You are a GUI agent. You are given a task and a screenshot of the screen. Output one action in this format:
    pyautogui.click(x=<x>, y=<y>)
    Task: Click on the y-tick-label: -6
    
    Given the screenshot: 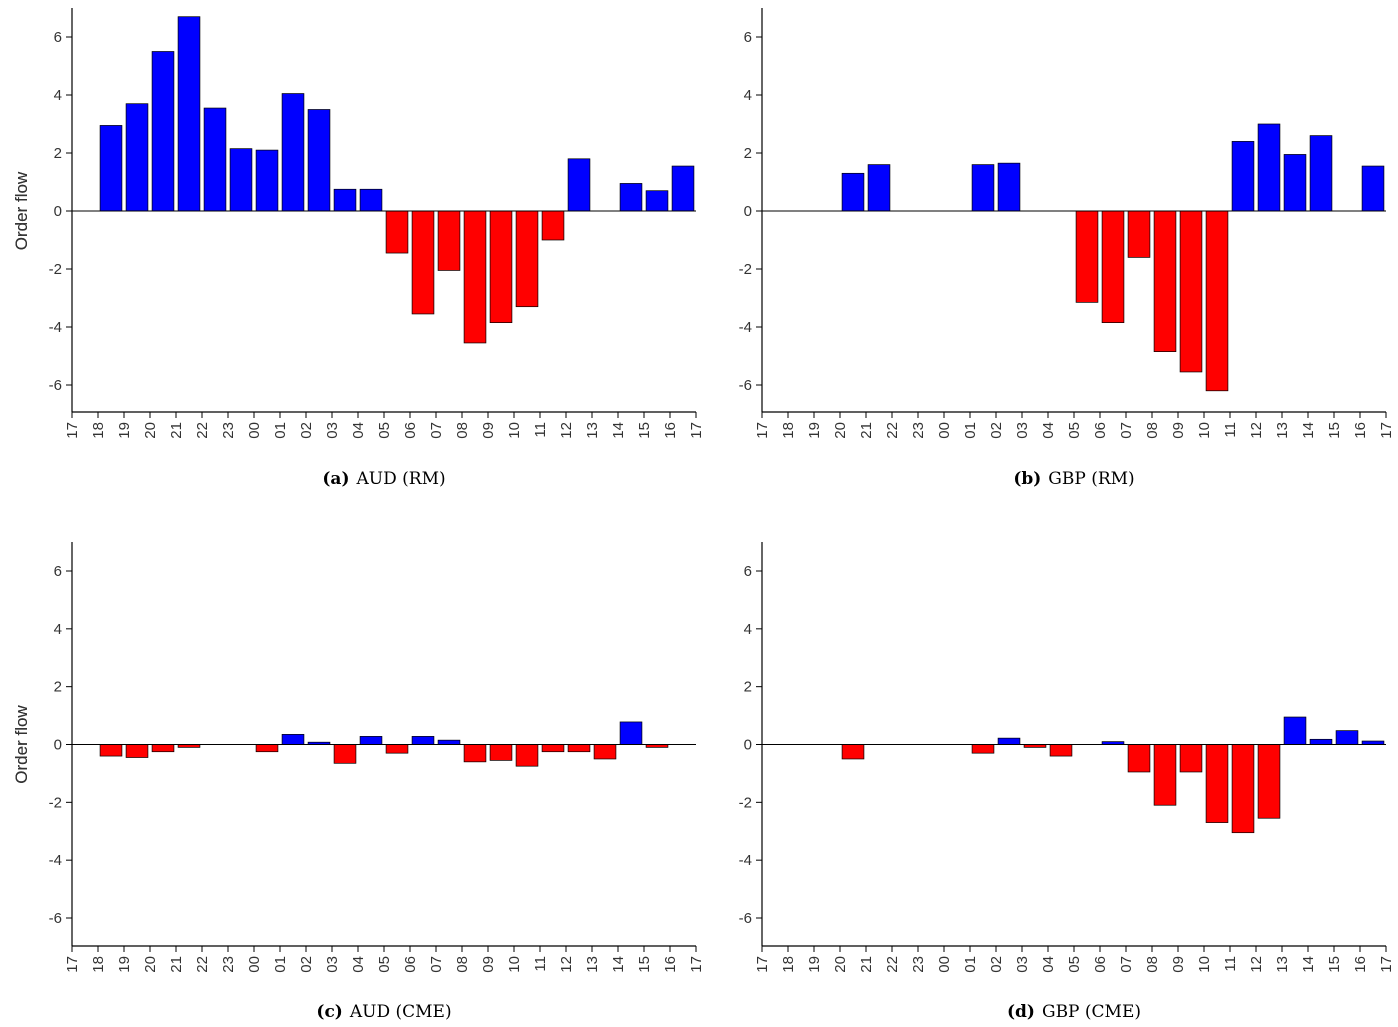 What is the action you would take?
    pyautogui.click(x=55, y=385)
    